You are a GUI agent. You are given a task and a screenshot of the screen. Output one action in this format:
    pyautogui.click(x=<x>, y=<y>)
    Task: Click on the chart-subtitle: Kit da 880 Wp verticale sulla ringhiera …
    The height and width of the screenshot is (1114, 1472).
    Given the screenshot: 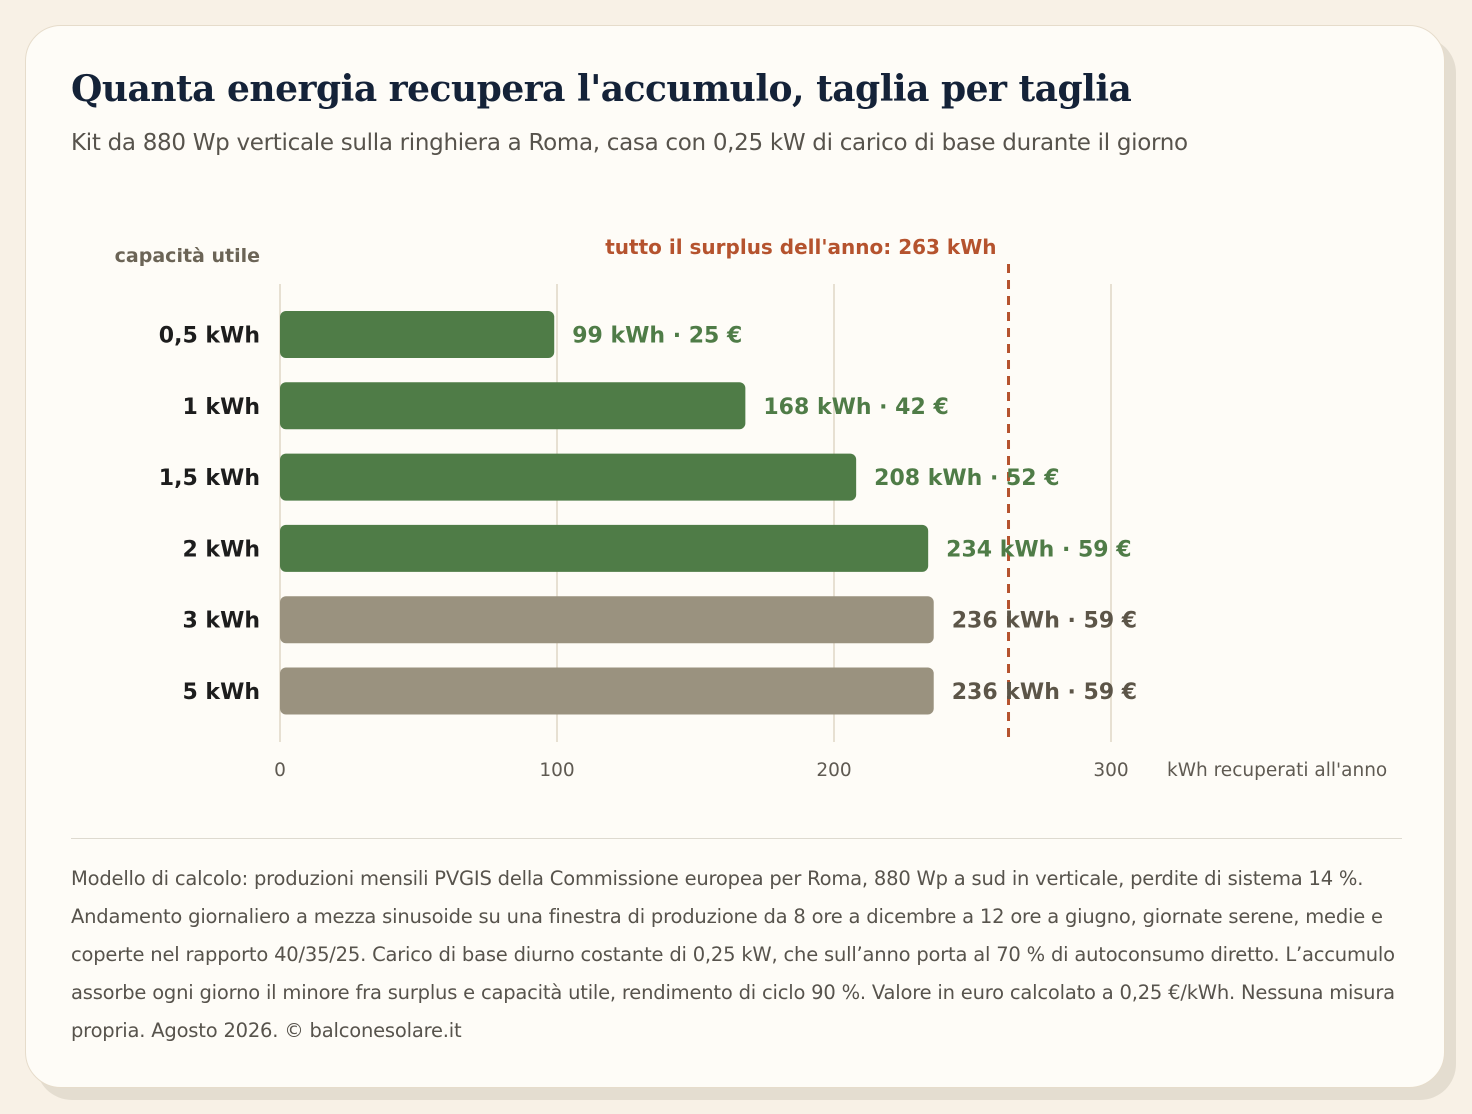 What is the action you would take?
    pyautogui.click(x=629, y=143)
    